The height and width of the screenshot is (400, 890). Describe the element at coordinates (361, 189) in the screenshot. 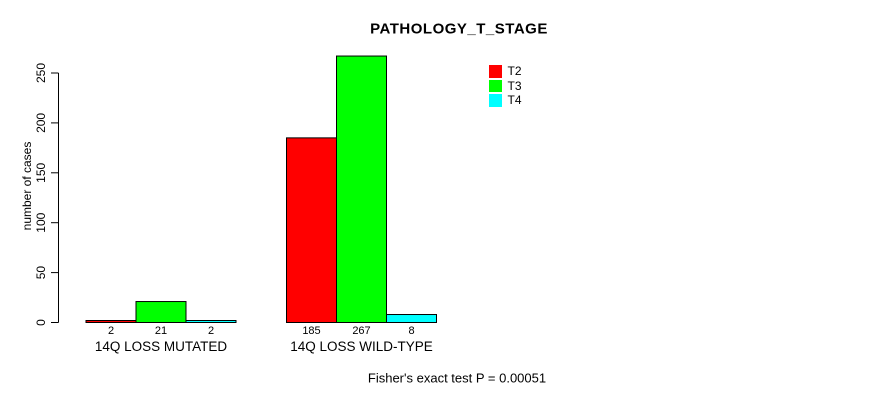

I see `bar-t3-group2` at that location.